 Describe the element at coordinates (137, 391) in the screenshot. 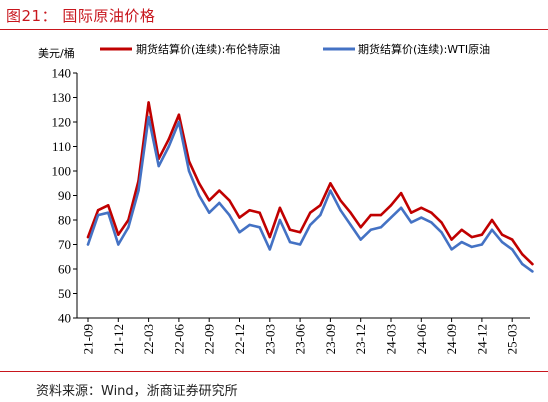

I see `source-note: 资料来源：Wind，浙商证券研究所` at that location.